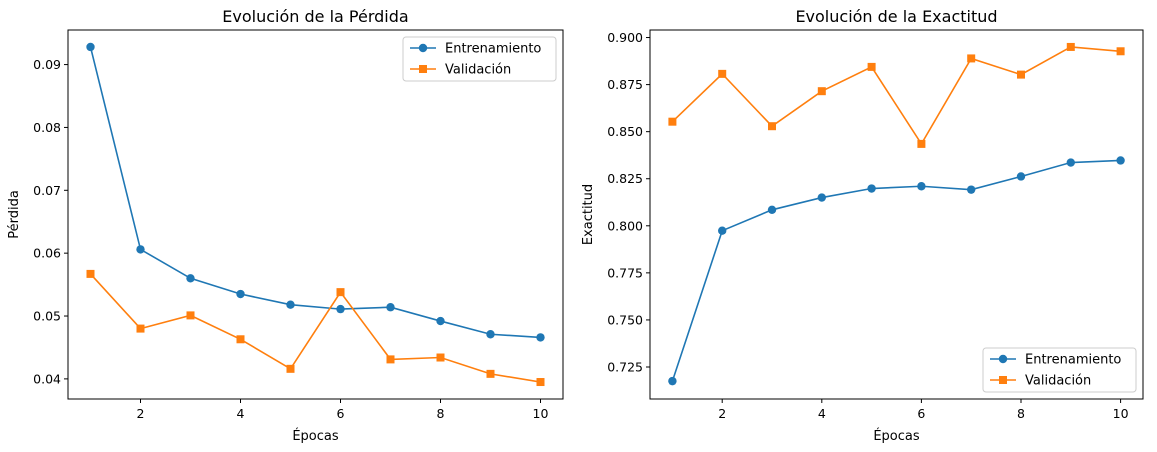 This screenshot has height=452, width=1157. Describe the element at coordinates (896, 16) in the screenshot. I see `chart-title: Evolución de la Exactitud` at that location.